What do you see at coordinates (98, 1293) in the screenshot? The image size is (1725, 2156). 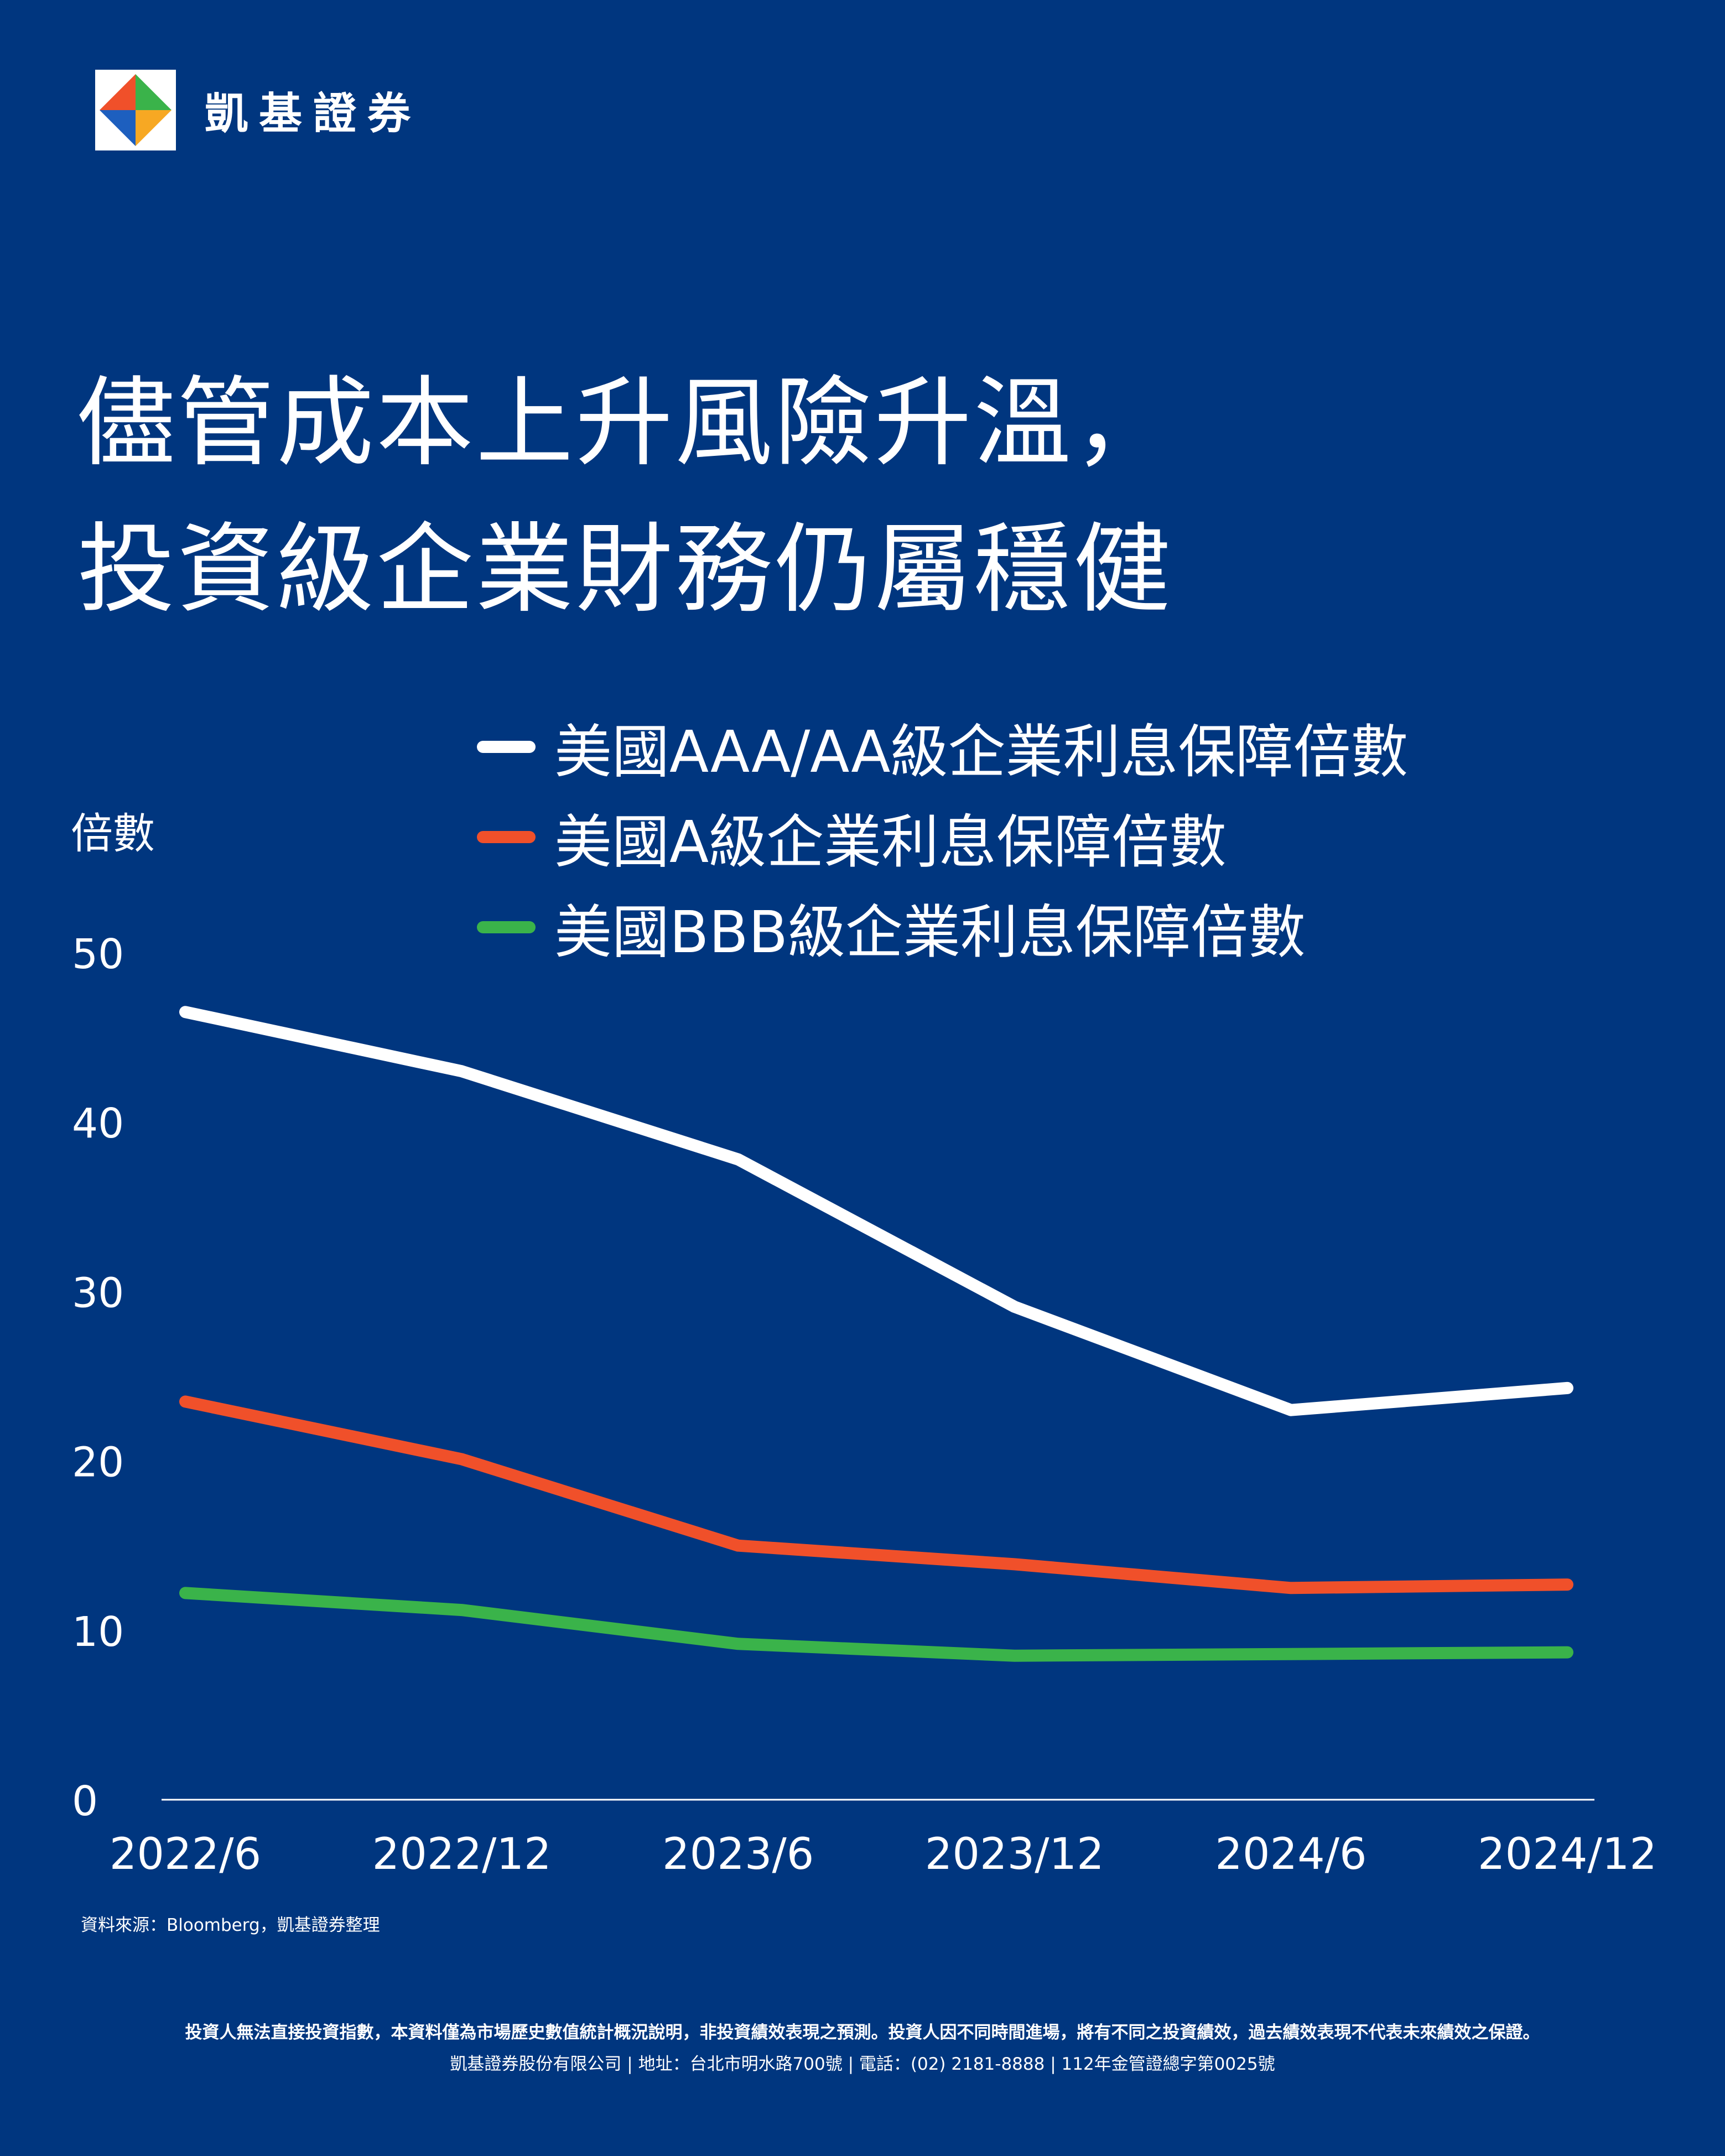 I see `y-tick-label: 30` at bounding box center [98, 1293].